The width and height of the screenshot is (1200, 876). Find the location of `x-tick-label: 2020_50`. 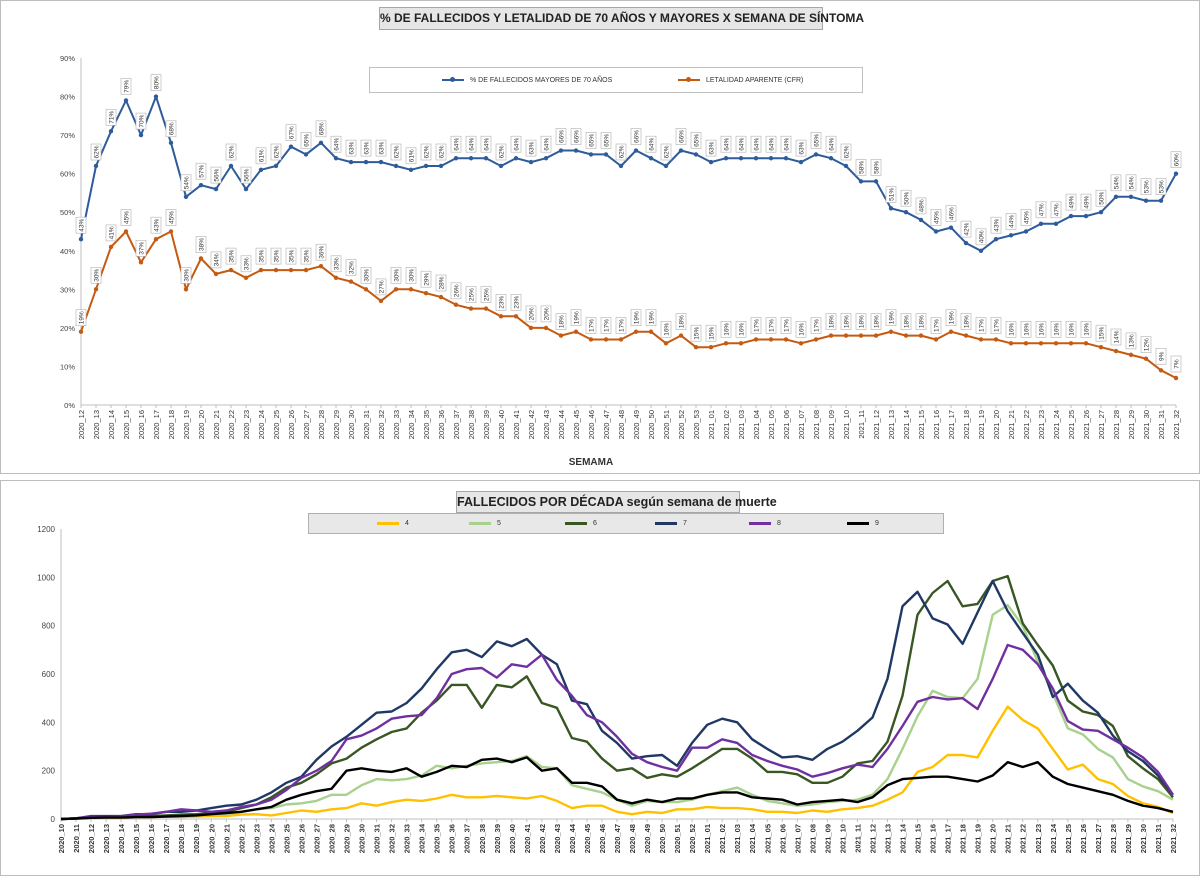

x-tick-label: 2020_50 is located at coordinates (651, 424).